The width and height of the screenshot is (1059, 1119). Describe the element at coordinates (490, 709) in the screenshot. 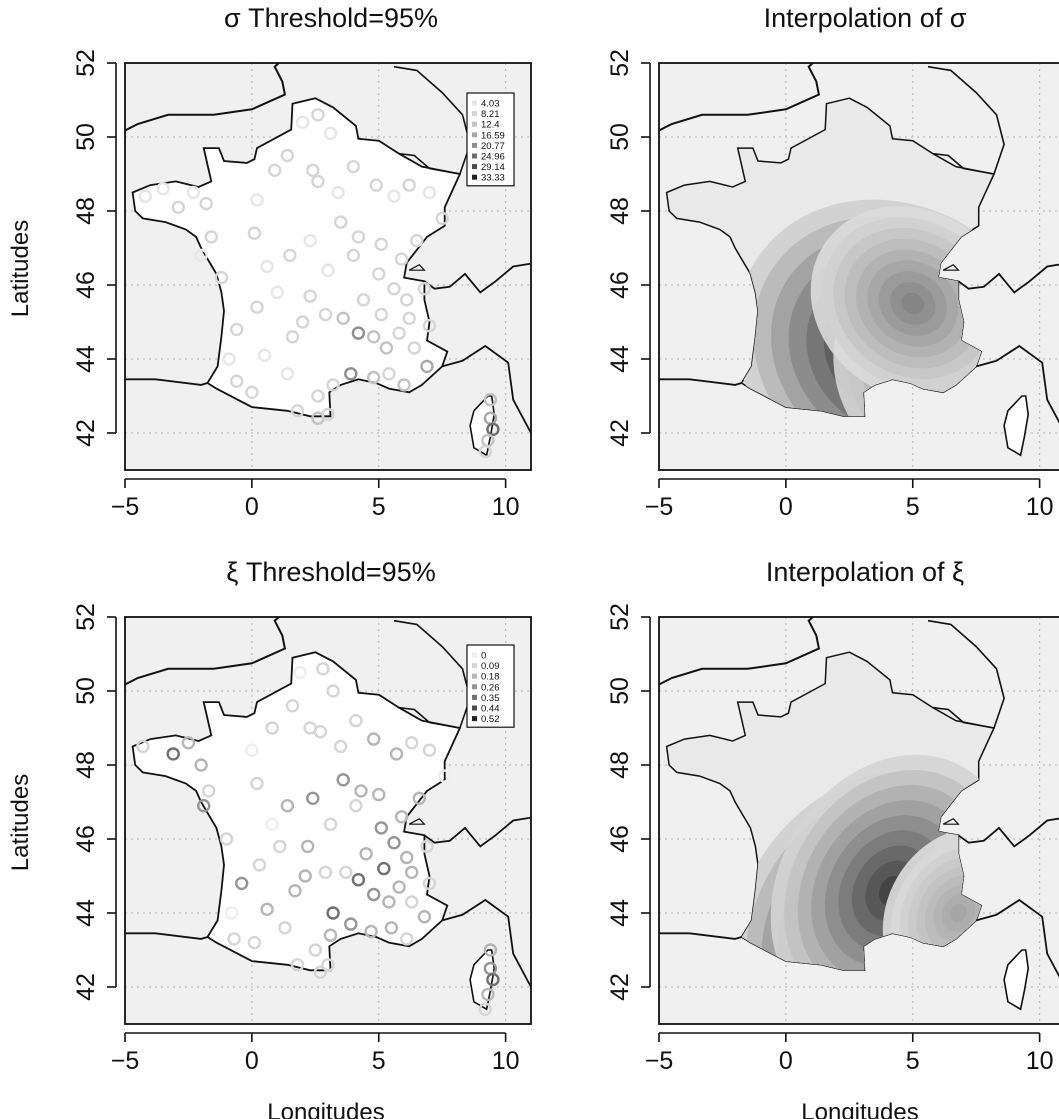

I see `legend-entry: 0.44` at that location.